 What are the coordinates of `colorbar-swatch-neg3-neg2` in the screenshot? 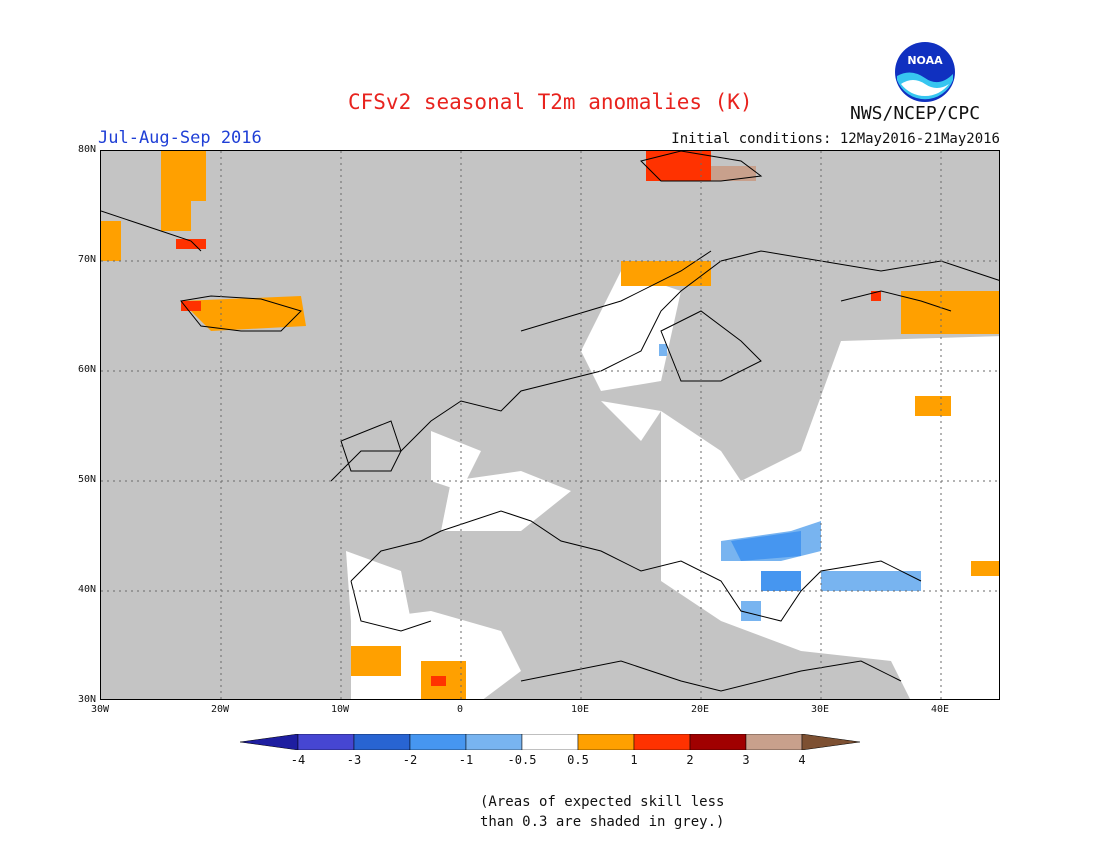 It's located at (382, 742).